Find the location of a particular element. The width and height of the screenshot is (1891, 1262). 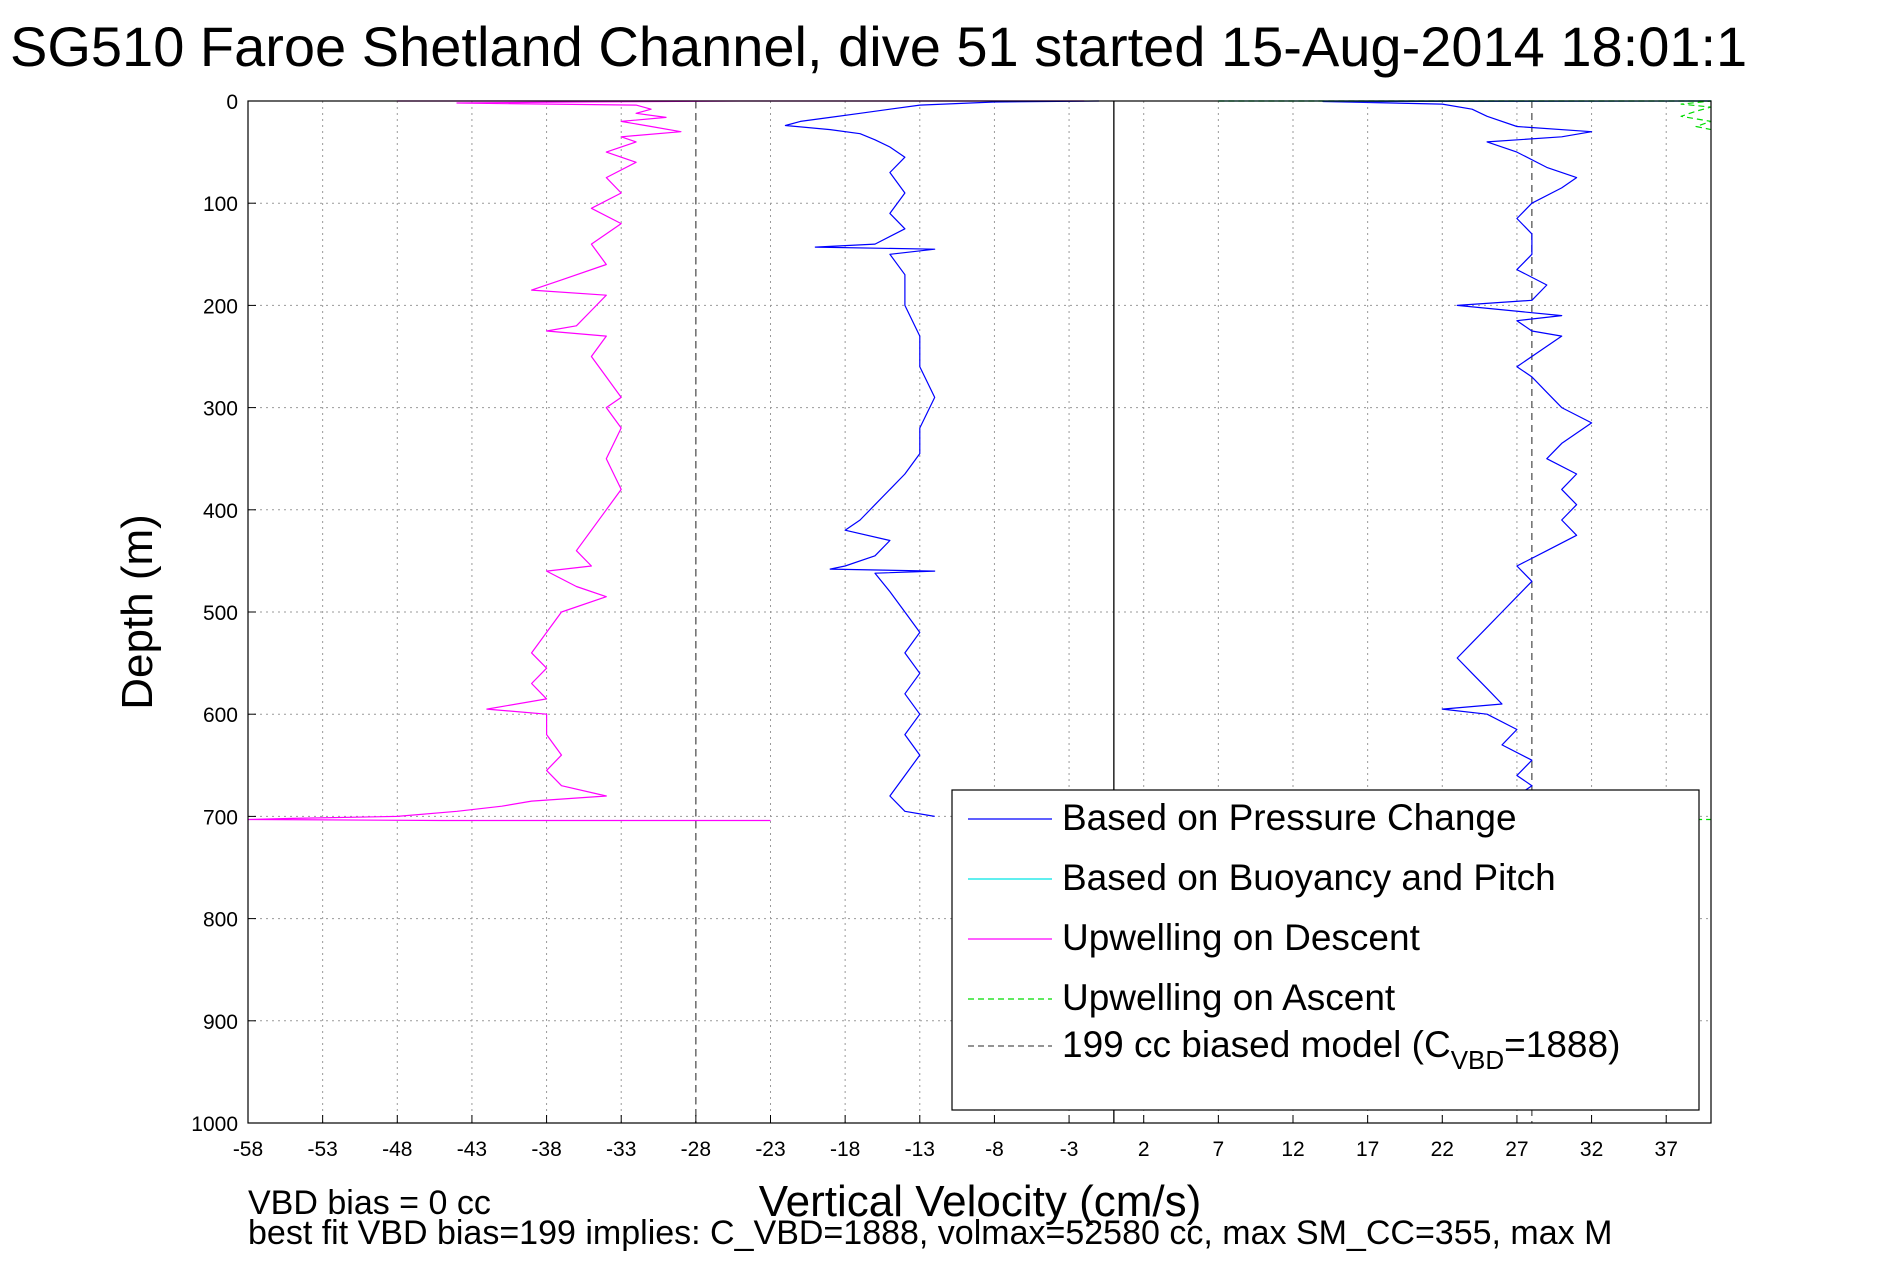

y-tick-label: 100 is located at coordinates (220, 204).